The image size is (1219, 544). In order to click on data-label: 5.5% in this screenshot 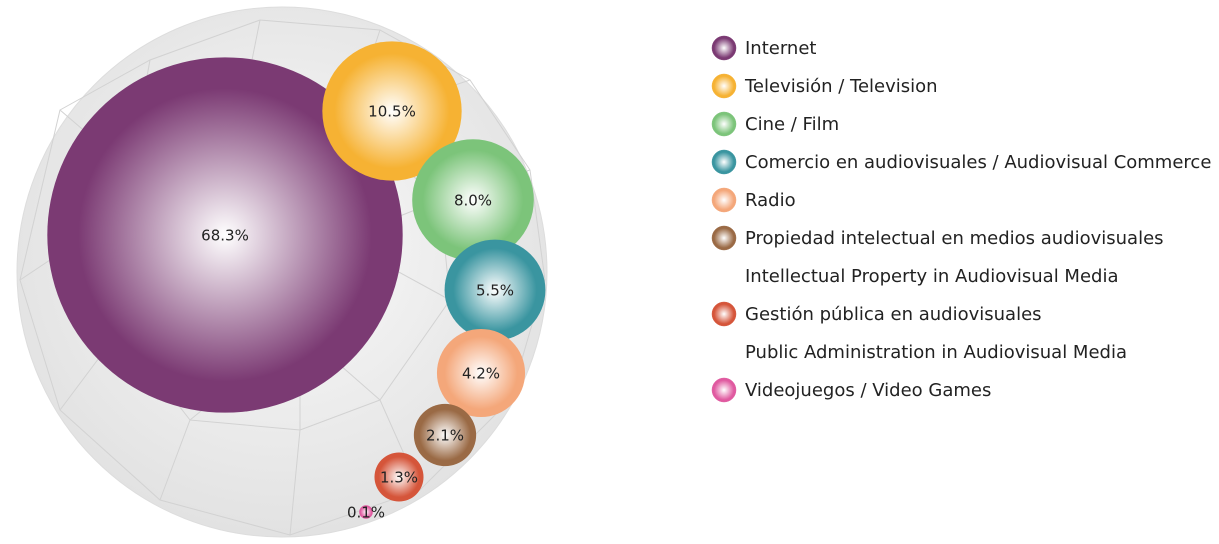, I will do `click(495, 291)`.